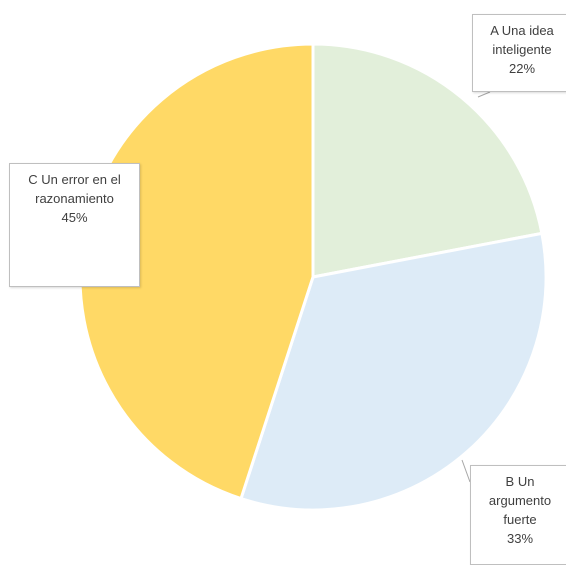 The image size is (566, 565). Describe the element at coordinates (522, 40) in the screenshot. I see `category-label: A Una idea inteligente` at that location.